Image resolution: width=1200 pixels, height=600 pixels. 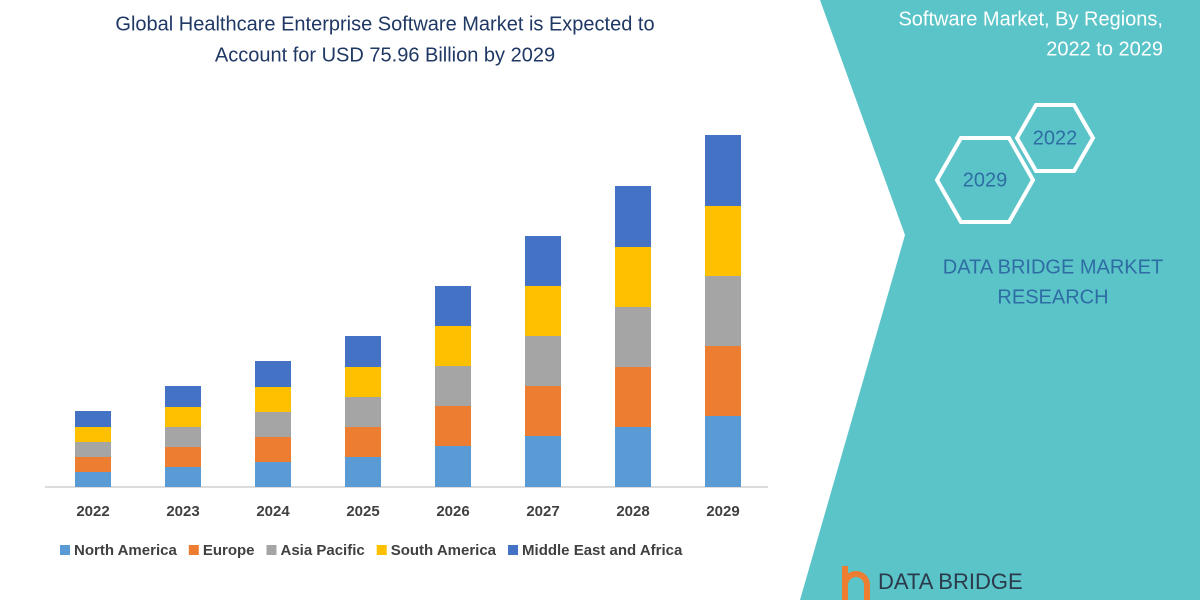 I want to click on hexagon-label: 2029, so click(x=985, y=180).